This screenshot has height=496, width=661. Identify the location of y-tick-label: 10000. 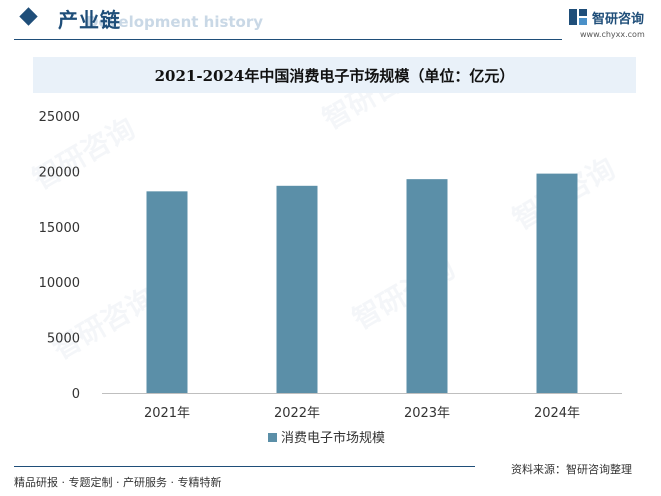
(59, 283).